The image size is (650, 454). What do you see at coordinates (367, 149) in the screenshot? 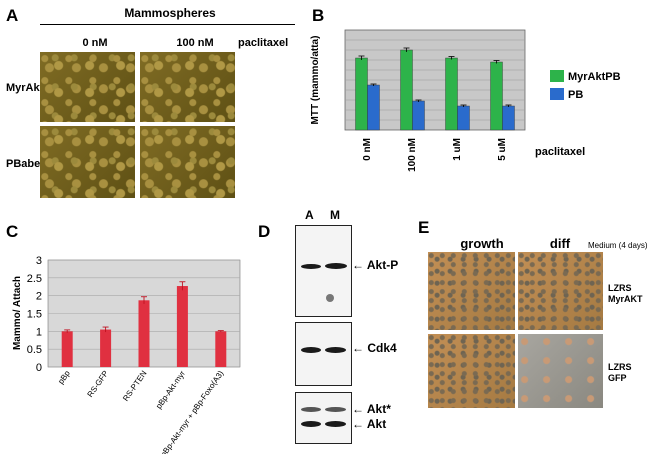
I see `chart-b-x-tick: 0 nM` at bounding box center [367, 149].